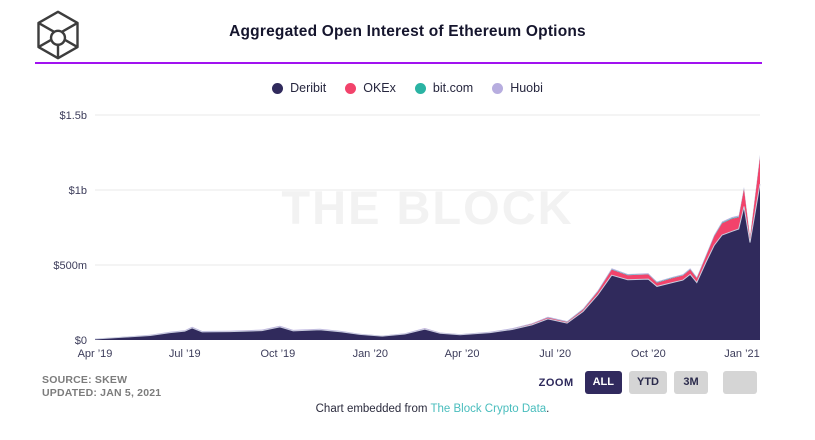 The width and height of the screenshot is (815, 440). What do you see at coordinates (398, 63) in the screenshot?
I see `header-divider` at bounding box center [398, 63].